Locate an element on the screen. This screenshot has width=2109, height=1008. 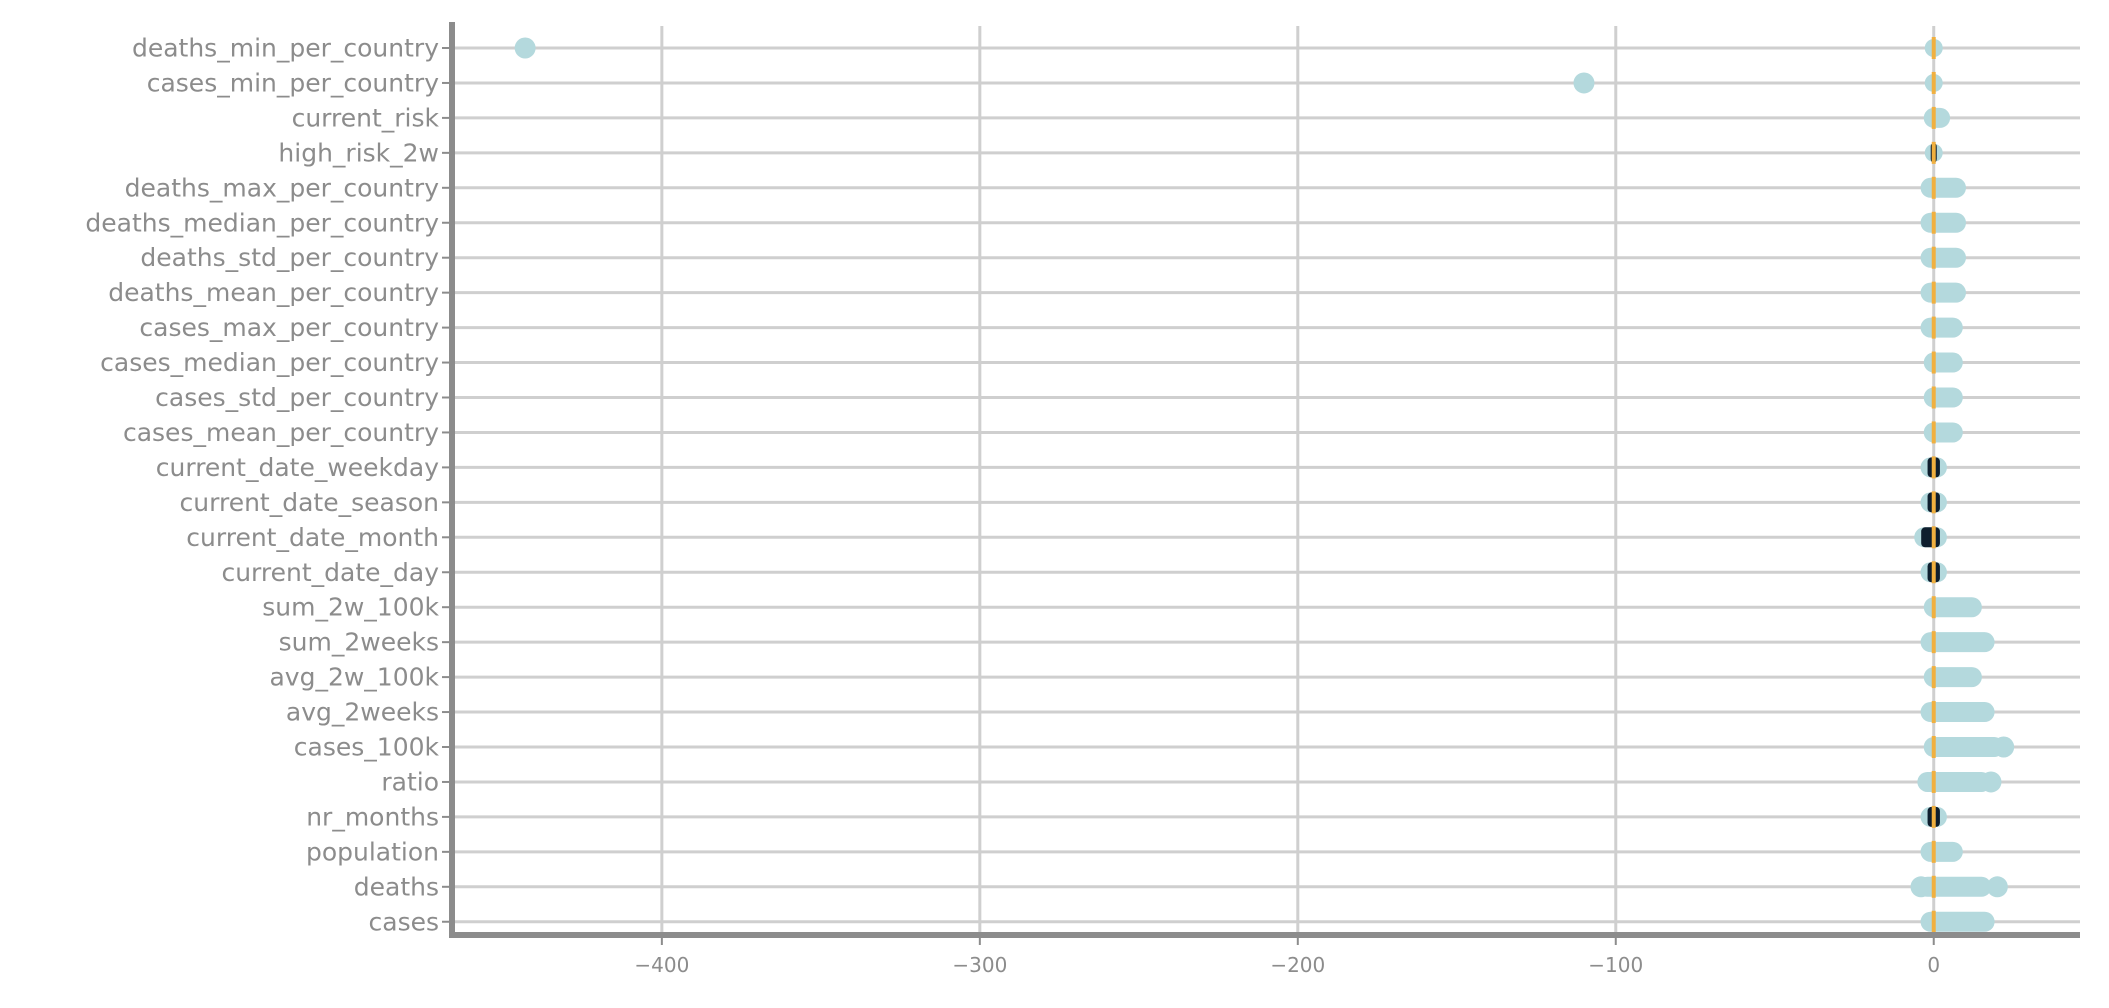
x-tick-label-4: 0 is located at coordinates (1933, 965).